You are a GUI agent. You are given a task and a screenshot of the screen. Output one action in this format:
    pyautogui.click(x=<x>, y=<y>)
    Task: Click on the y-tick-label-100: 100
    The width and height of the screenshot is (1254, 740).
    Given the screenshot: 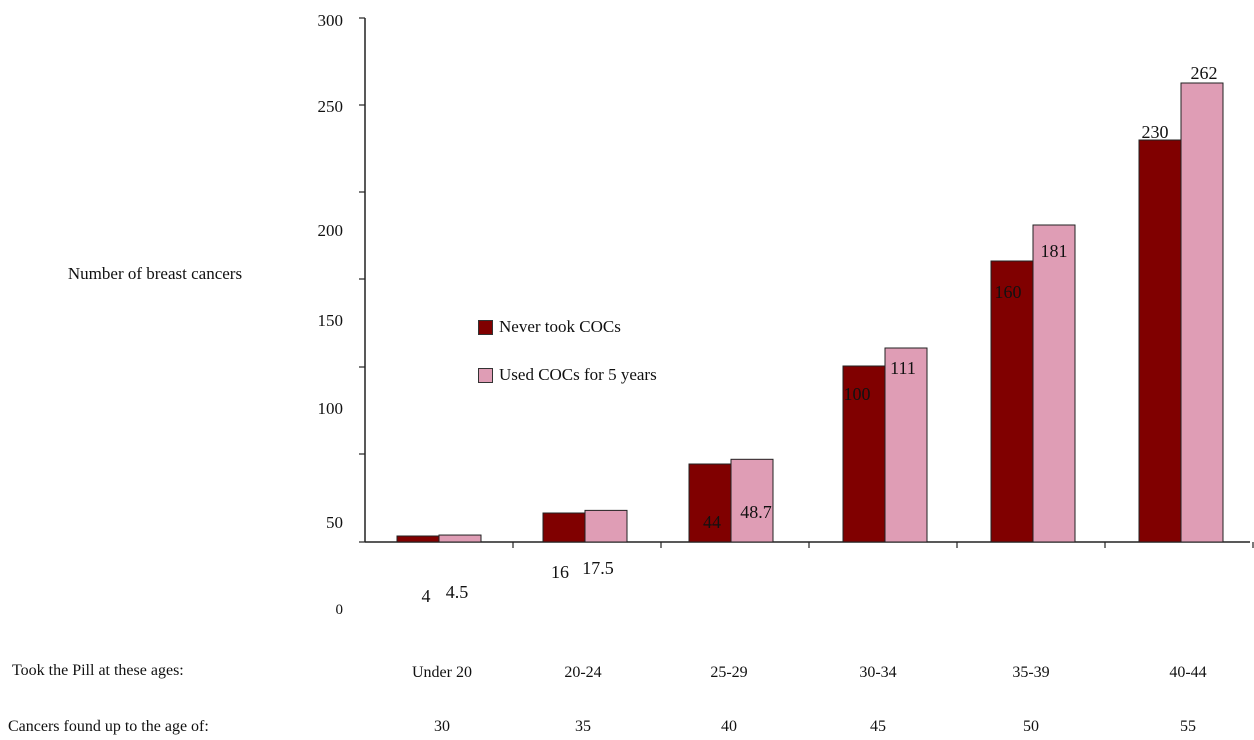 What is the action you would take?
    pyautogui.click(x=331, y=408)
    